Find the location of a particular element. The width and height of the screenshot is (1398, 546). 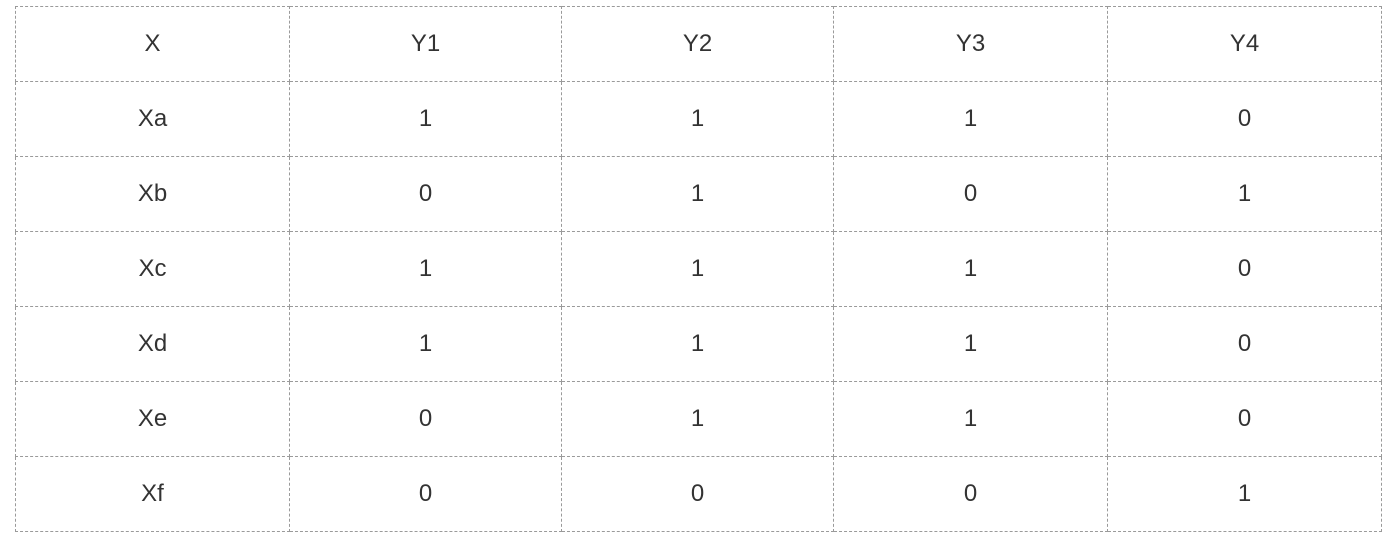

row-label-cell: Xe is located at coordinates (152, 419).